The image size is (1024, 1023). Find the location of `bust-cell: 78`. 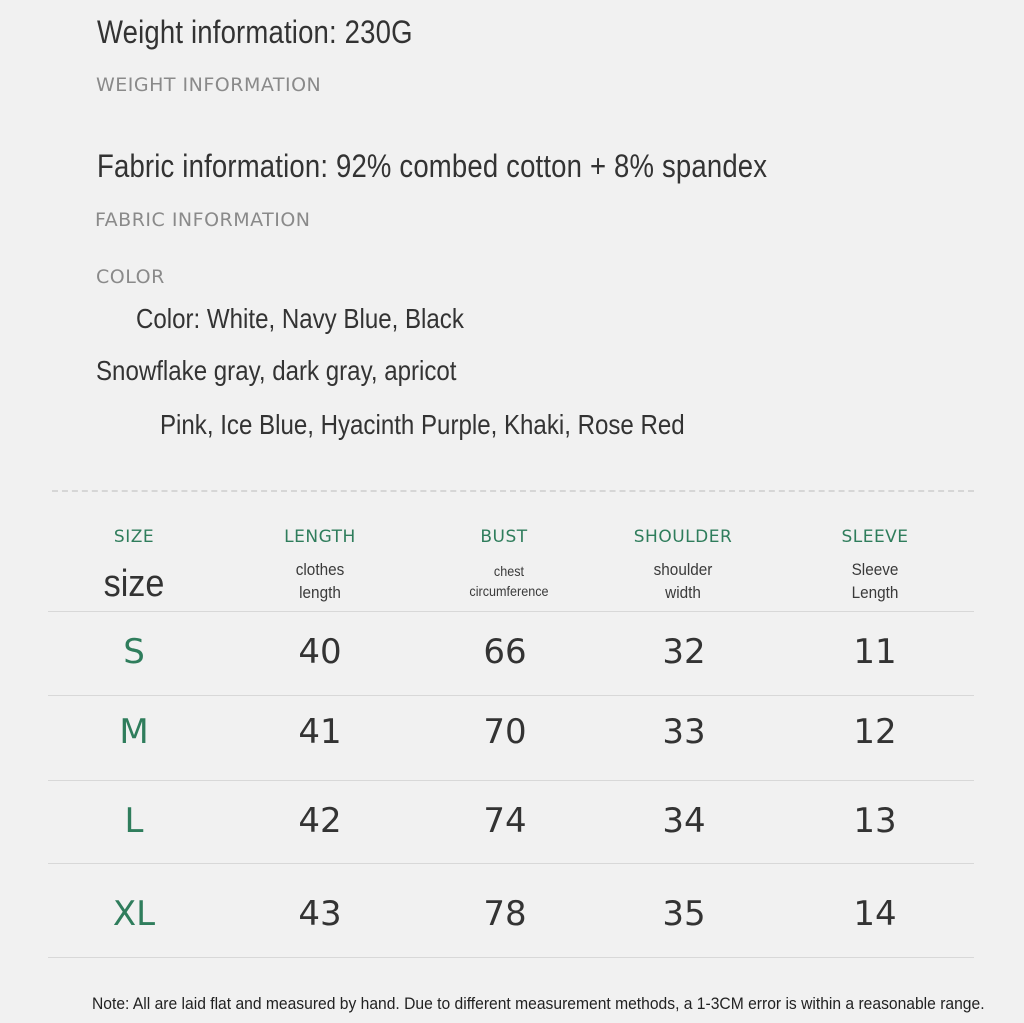

bust-cell: 78 is located at coordinates (505, 914).